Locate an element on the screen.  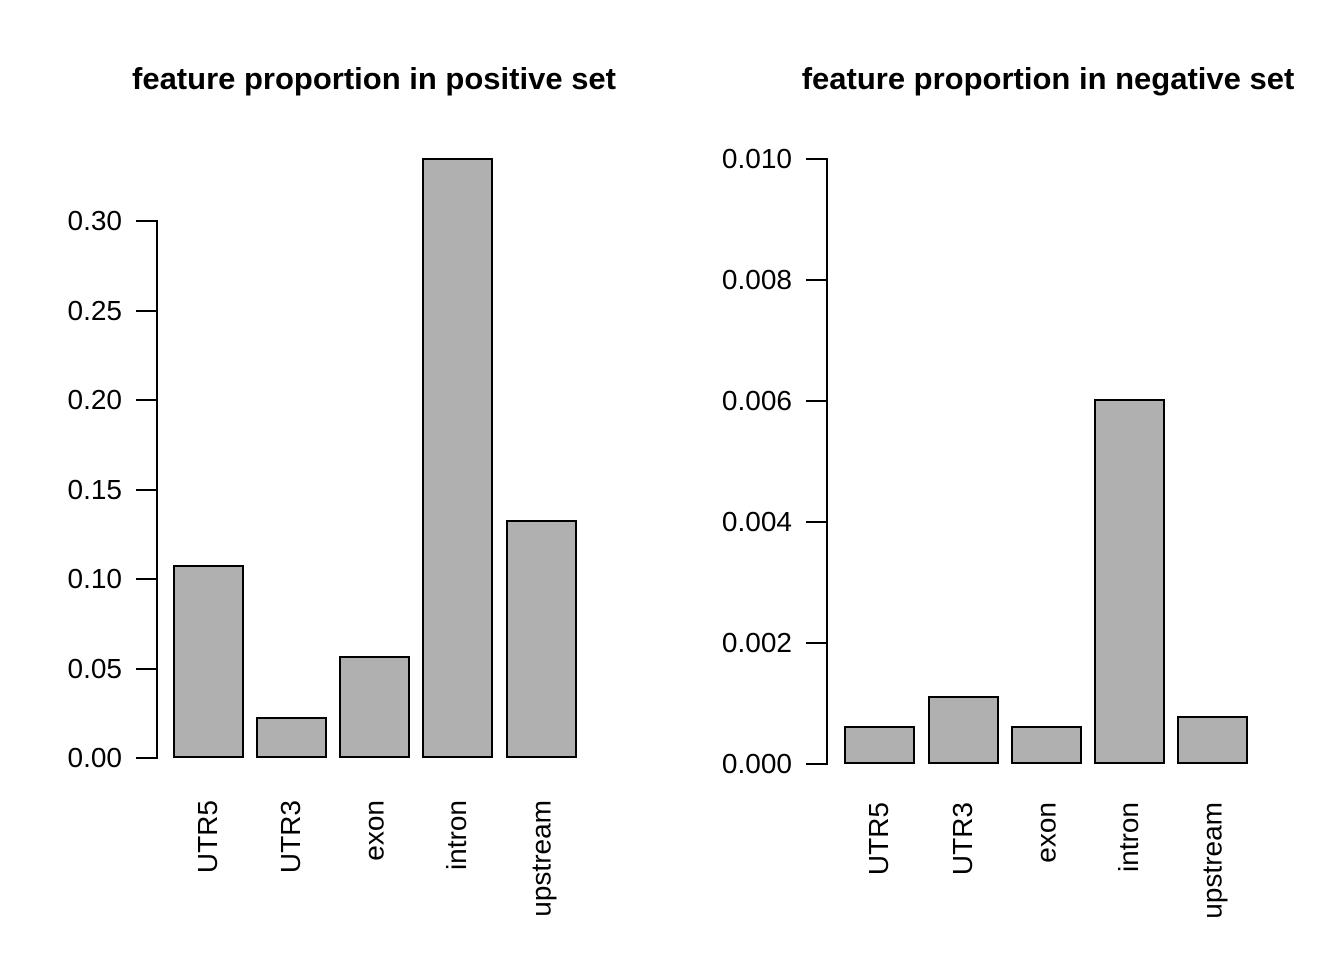
y-tick-label: 0.002 is located at coordinates (756, 642).